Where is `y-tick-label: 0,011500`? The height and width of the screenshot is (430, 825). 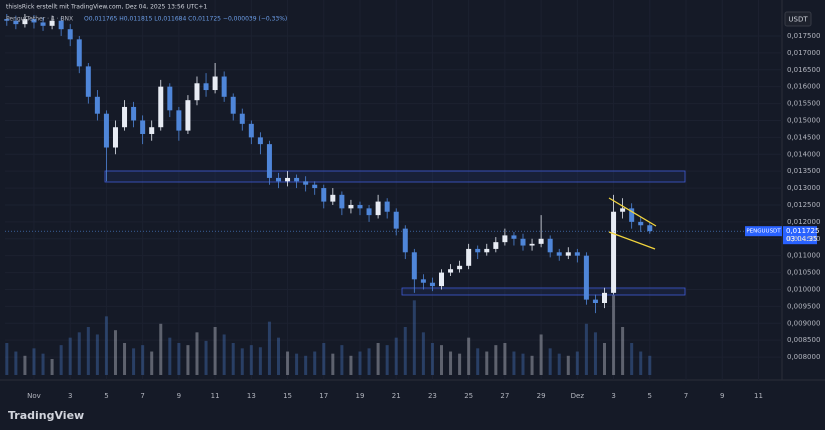 y-tick-label: 0,011500 is located at coordinates (803, 239).